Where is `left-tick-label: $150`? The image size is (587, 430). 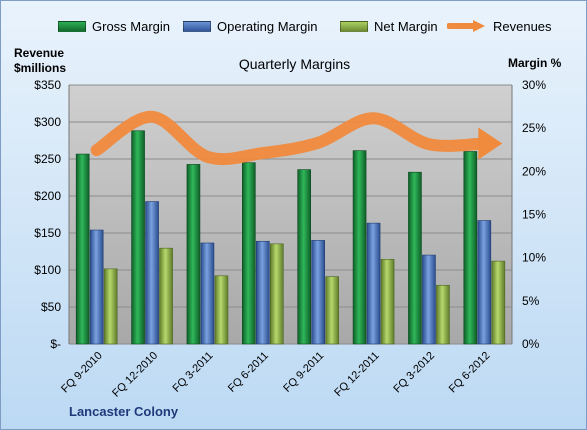
left-tick-label: $150 is located at coordinates (47, 233).